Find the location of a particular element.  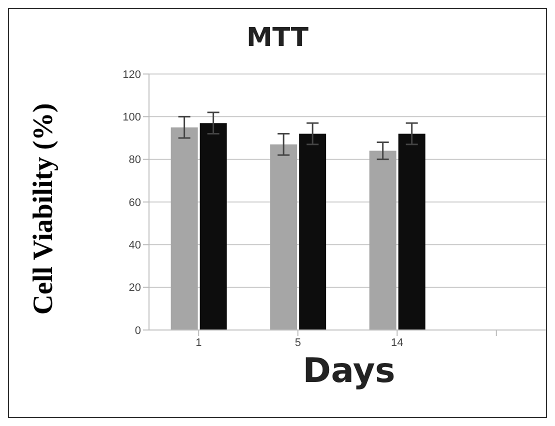

y-tick-label: 60 is located at coordinates (134, 202).